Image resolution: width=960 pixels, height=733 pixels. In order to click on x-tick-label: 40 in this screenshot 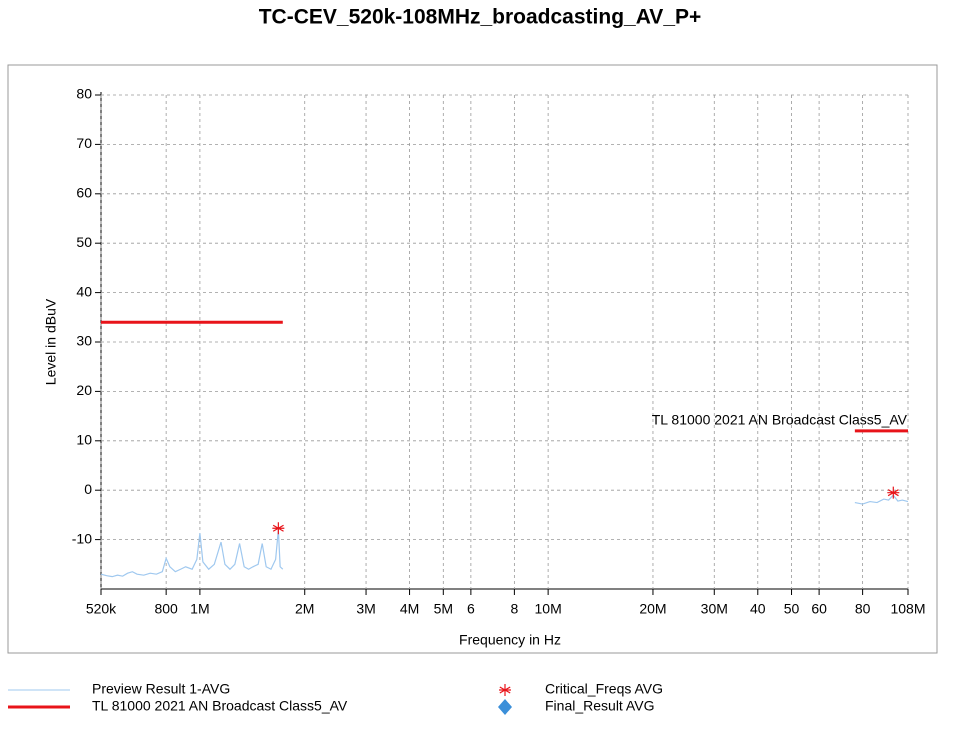, I will do `click(758, 609)`.